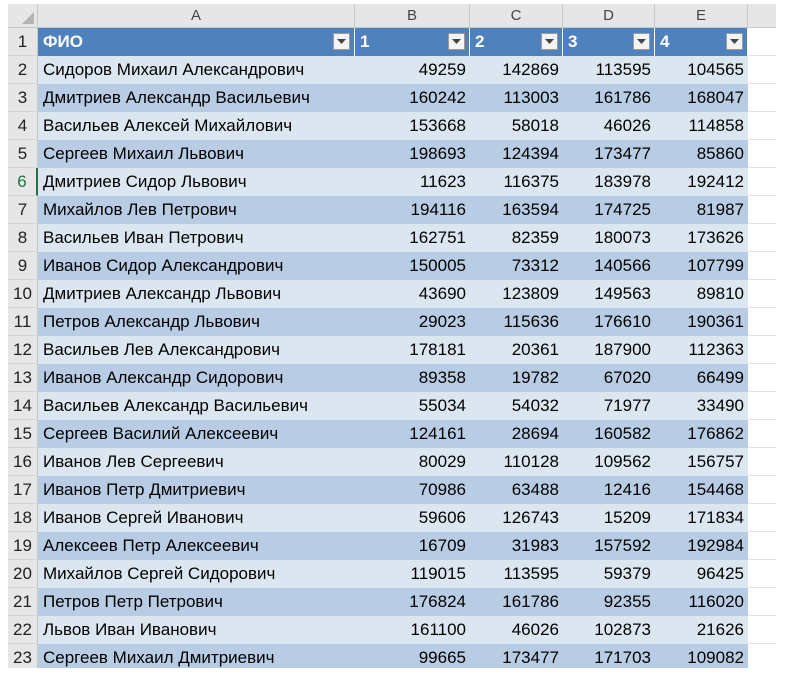 The image size is (789, 677). What do you see at coordinates (516, 490) in the screenshot?
I see `value-cell: 63488` at bounding box center [516, 490].